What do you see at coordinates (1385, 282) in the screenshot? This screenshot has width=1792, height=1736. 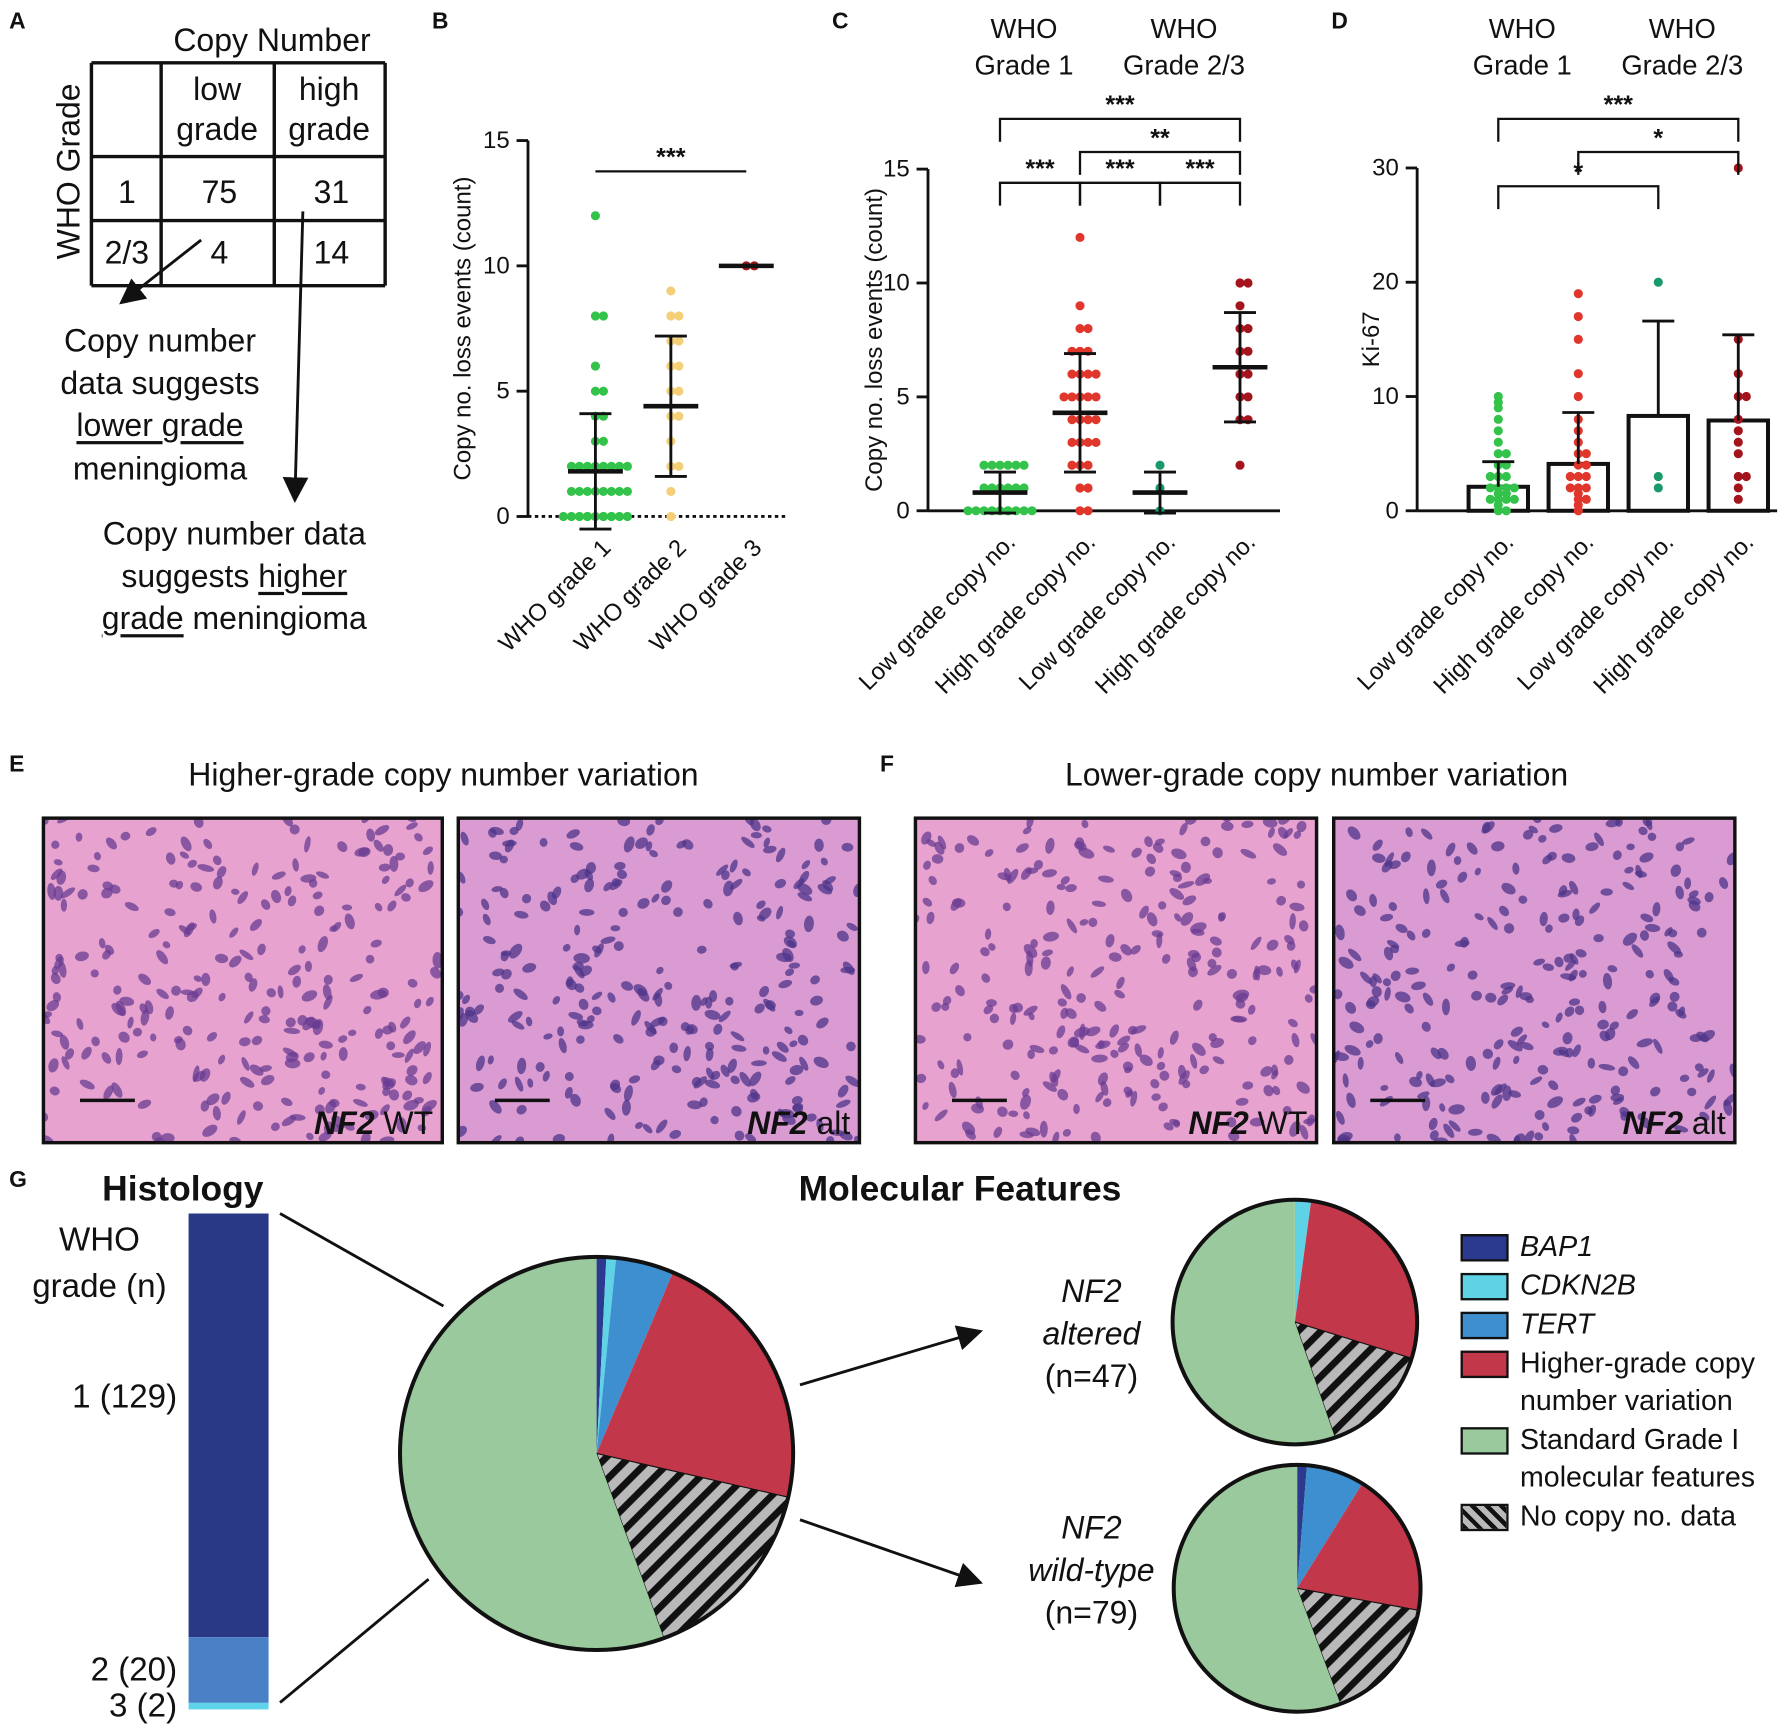 I see `y-tick-label: 20` at bounding box center [1385, 282].